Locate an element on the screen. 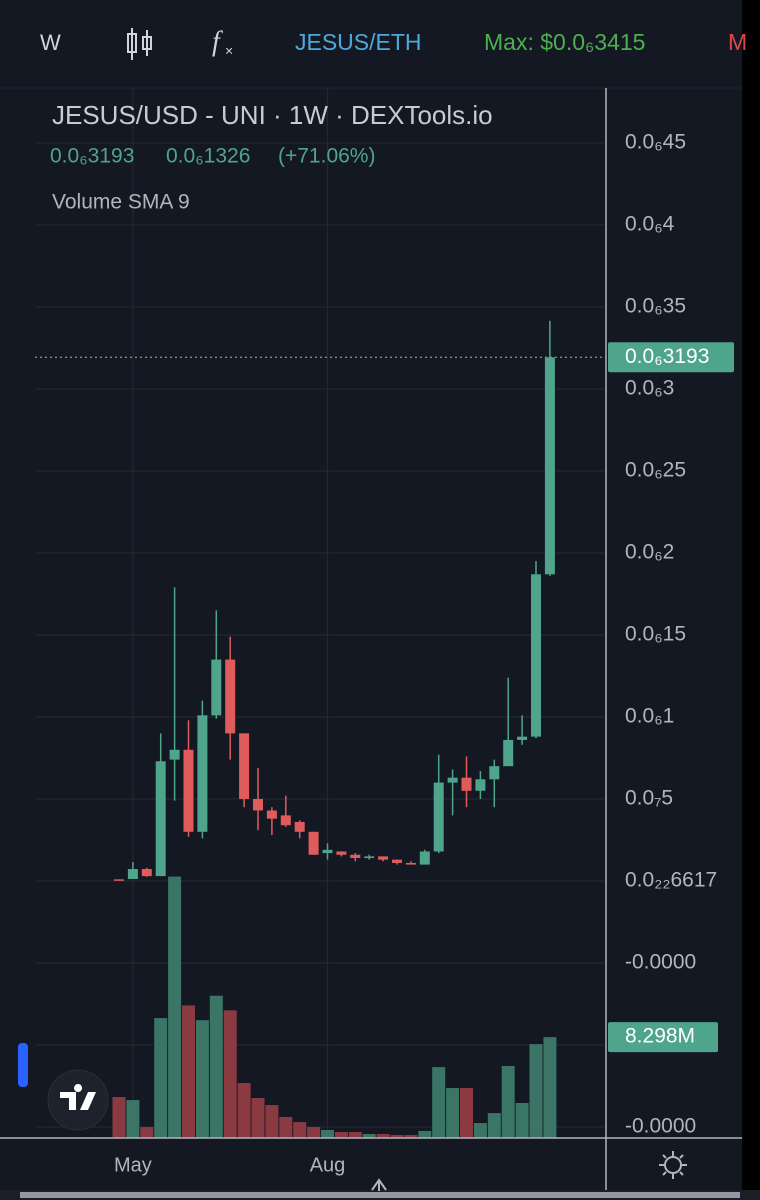 This screenshot has height=1200, width=760. toolbar: W f × JESUS/ETH Max: $0.0₆3415 M is located at coordinates (393, 43).